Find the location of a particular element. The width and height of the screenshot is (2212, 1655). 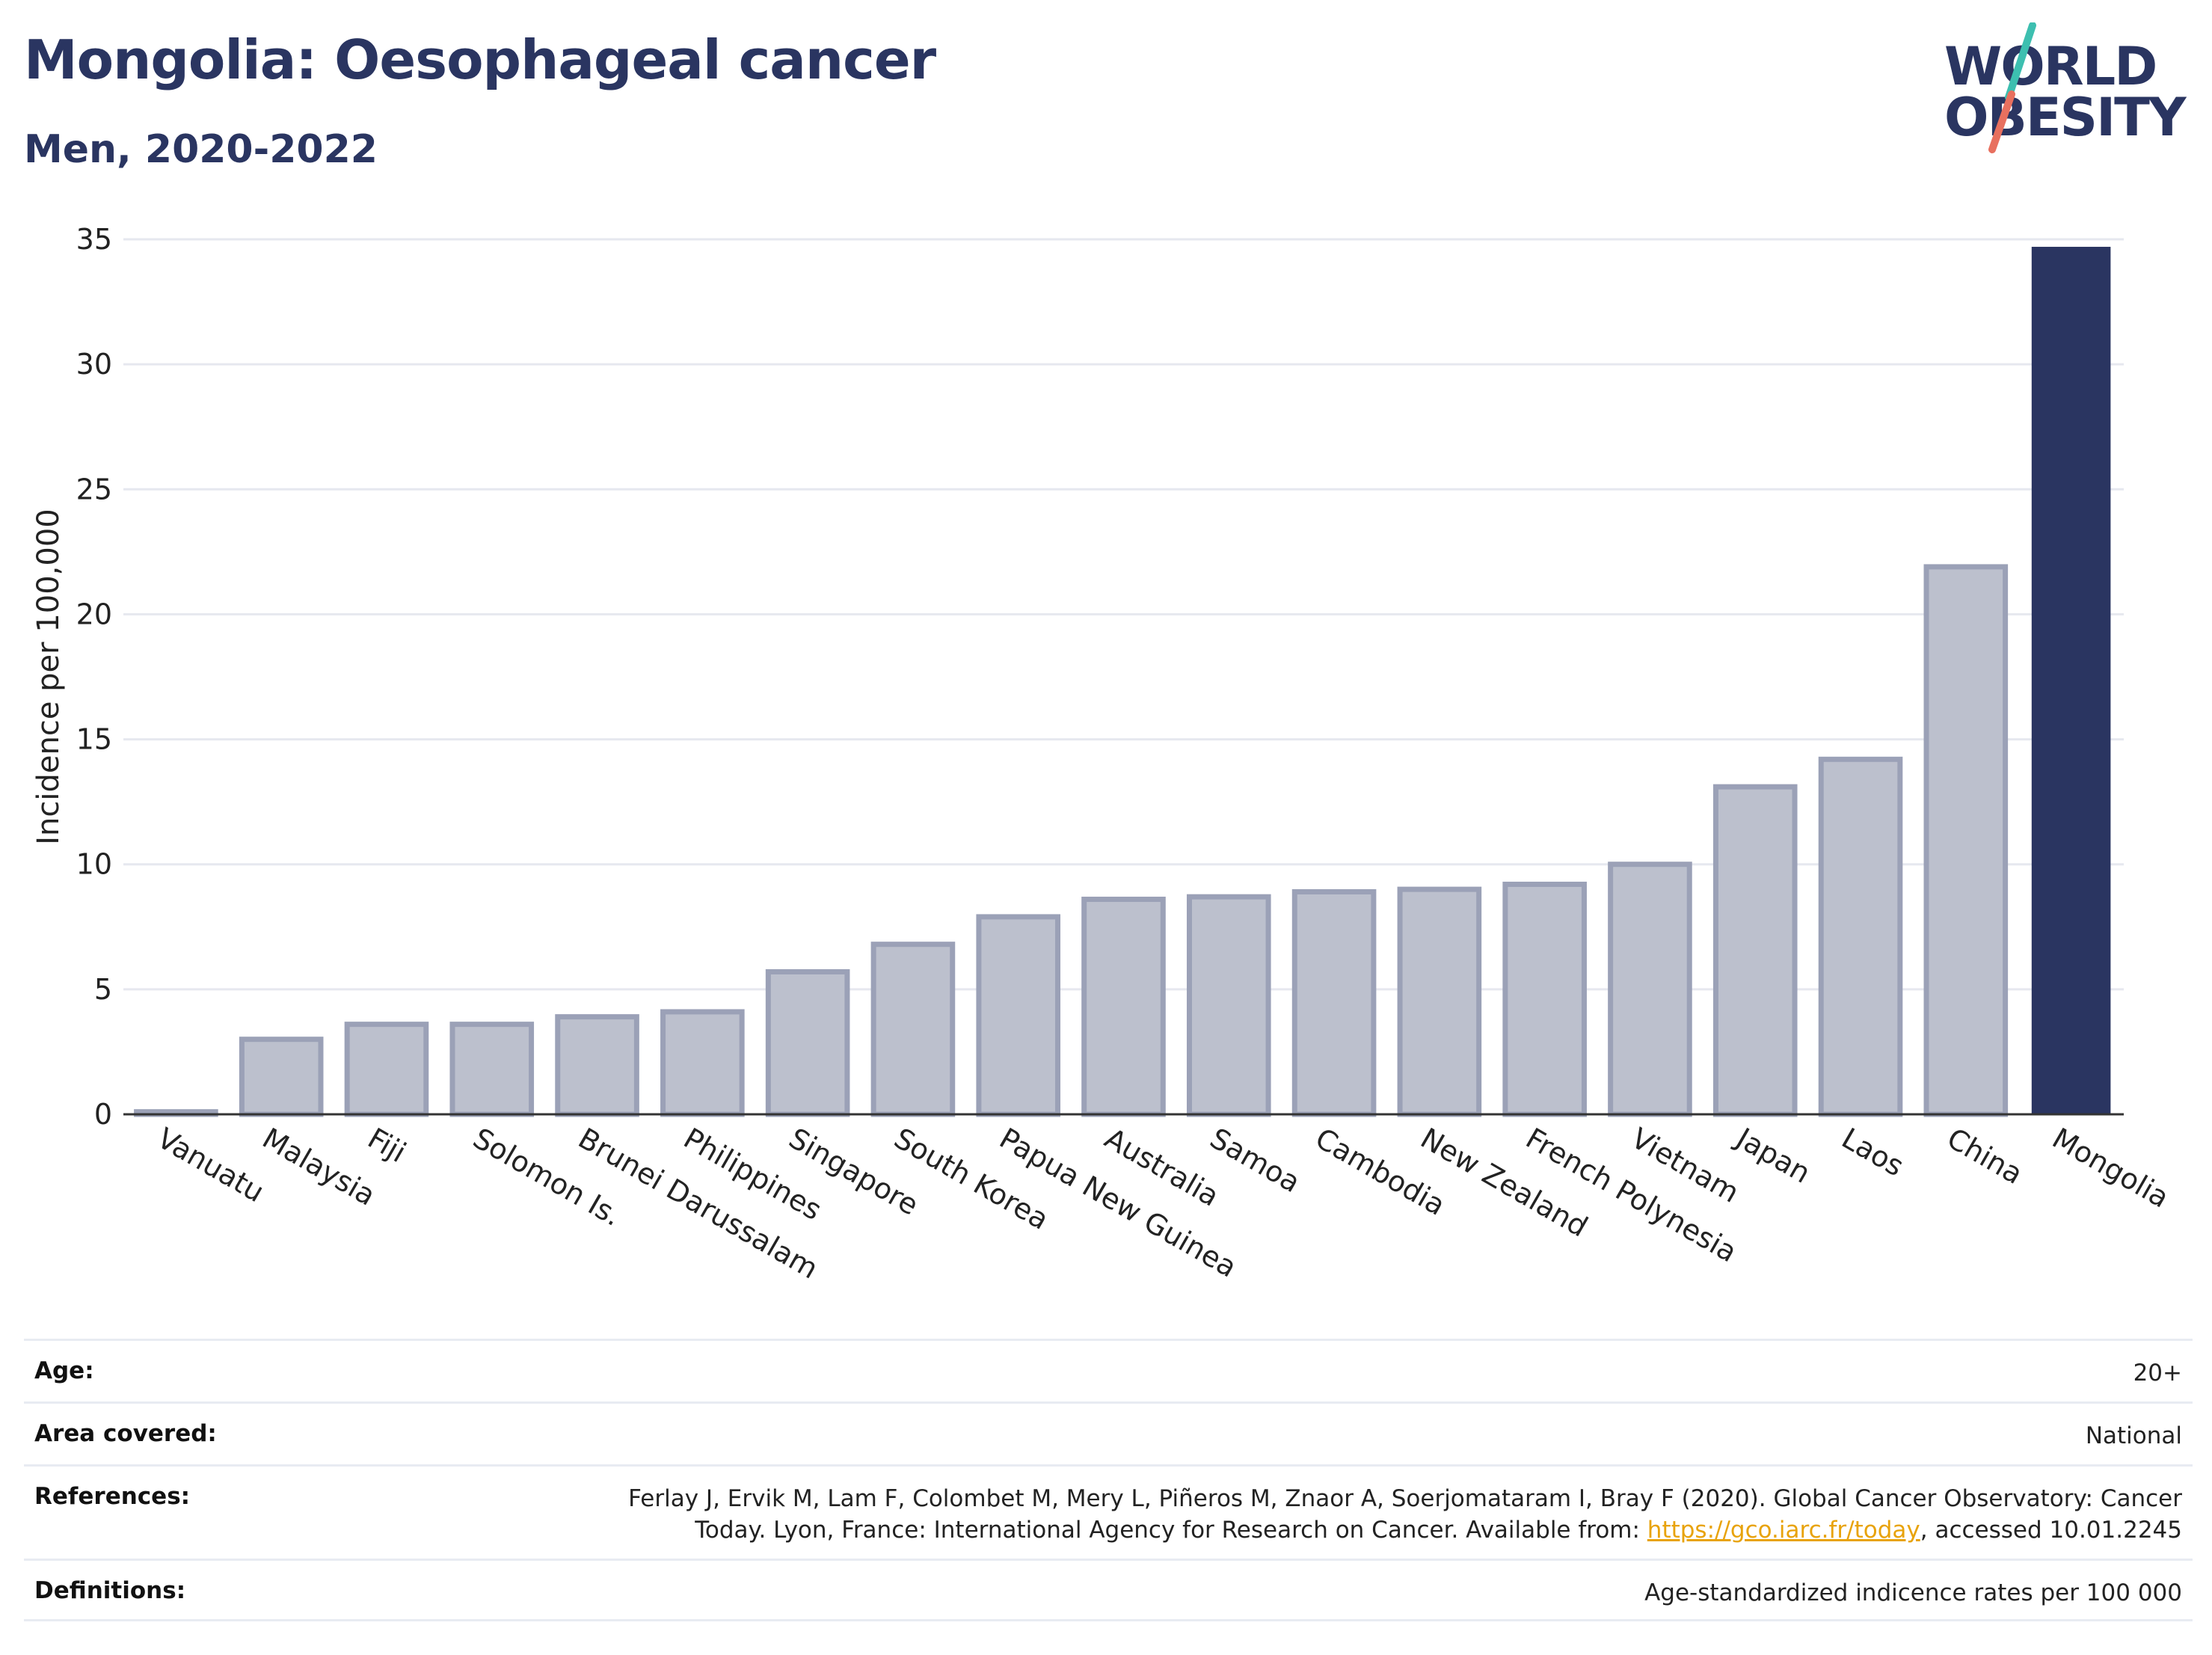

bar-papua-new-guinea is located at coordinates (1018, 1015).